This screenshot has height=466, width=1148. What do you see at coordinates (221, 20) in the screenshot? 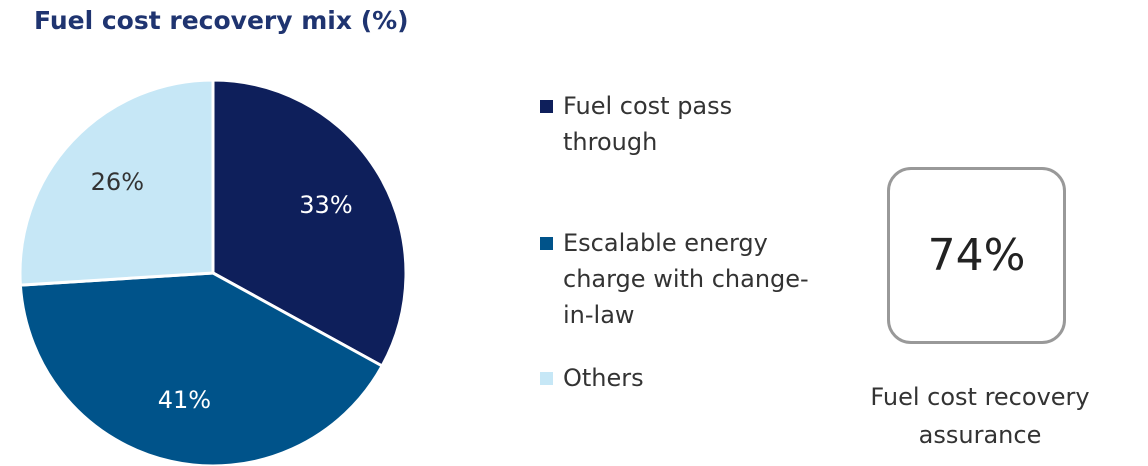
I see `chart-title: Fuel cost recovery mix (%)` at bounding box center [221, 20].